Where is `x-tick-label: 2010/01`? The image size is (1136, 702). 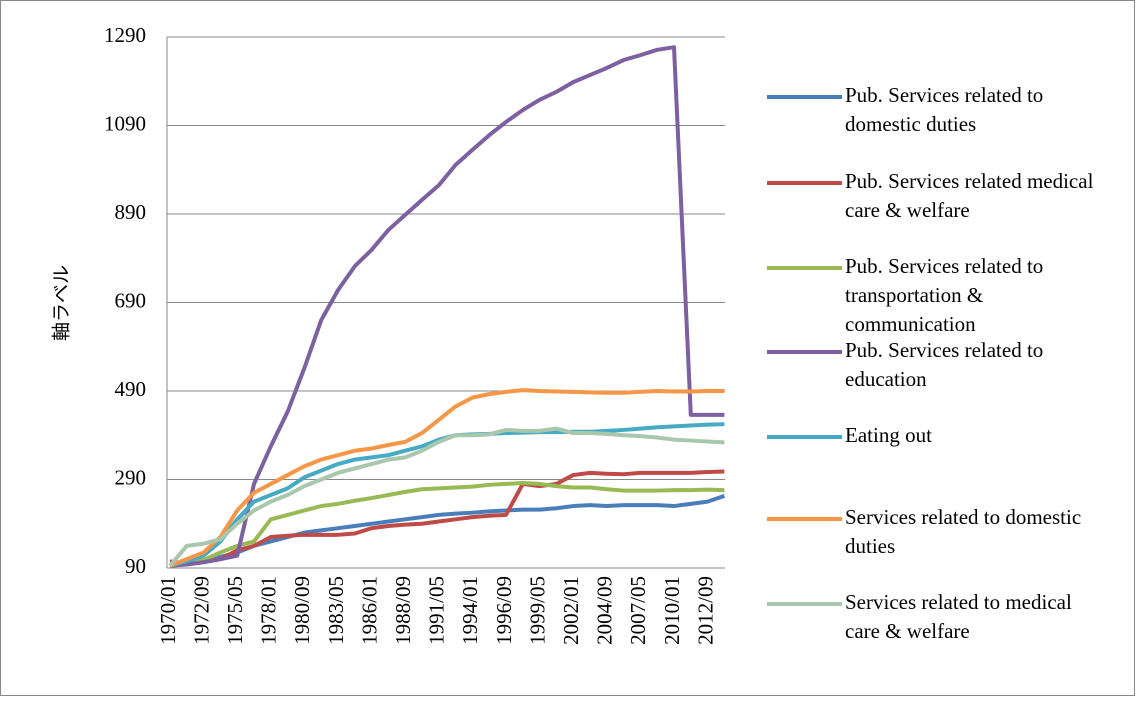
x-tick-label: 2010/01 is located at coordinates (672, 610).